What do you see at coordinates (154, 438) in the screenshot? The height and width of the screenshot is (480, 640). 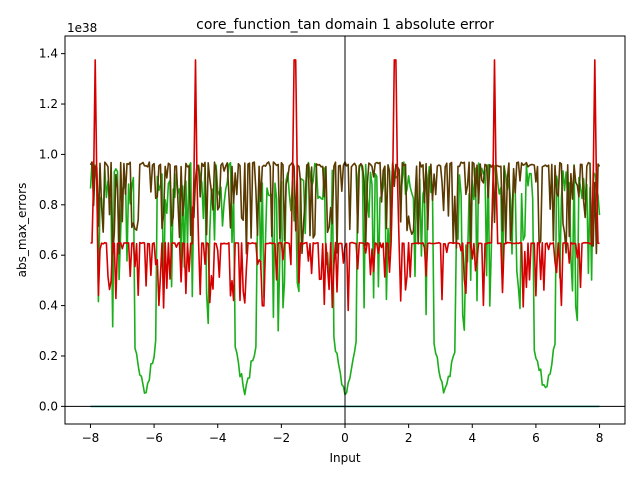 I see `x-tick-label: −6` at bounding box center [154, 438].